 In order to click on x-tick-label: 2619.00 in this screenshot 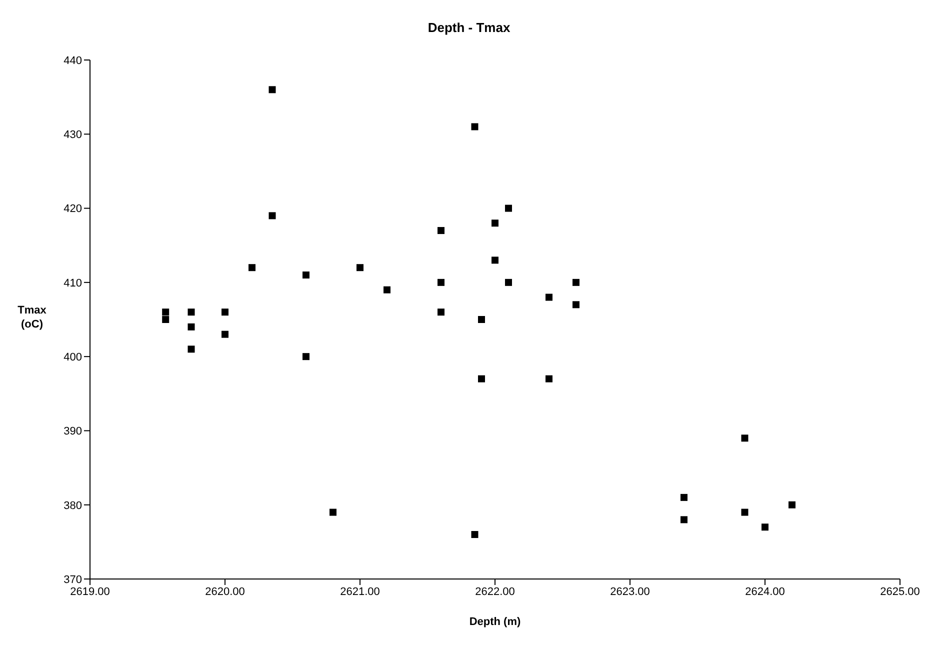, I will do `click(90, 592)`.